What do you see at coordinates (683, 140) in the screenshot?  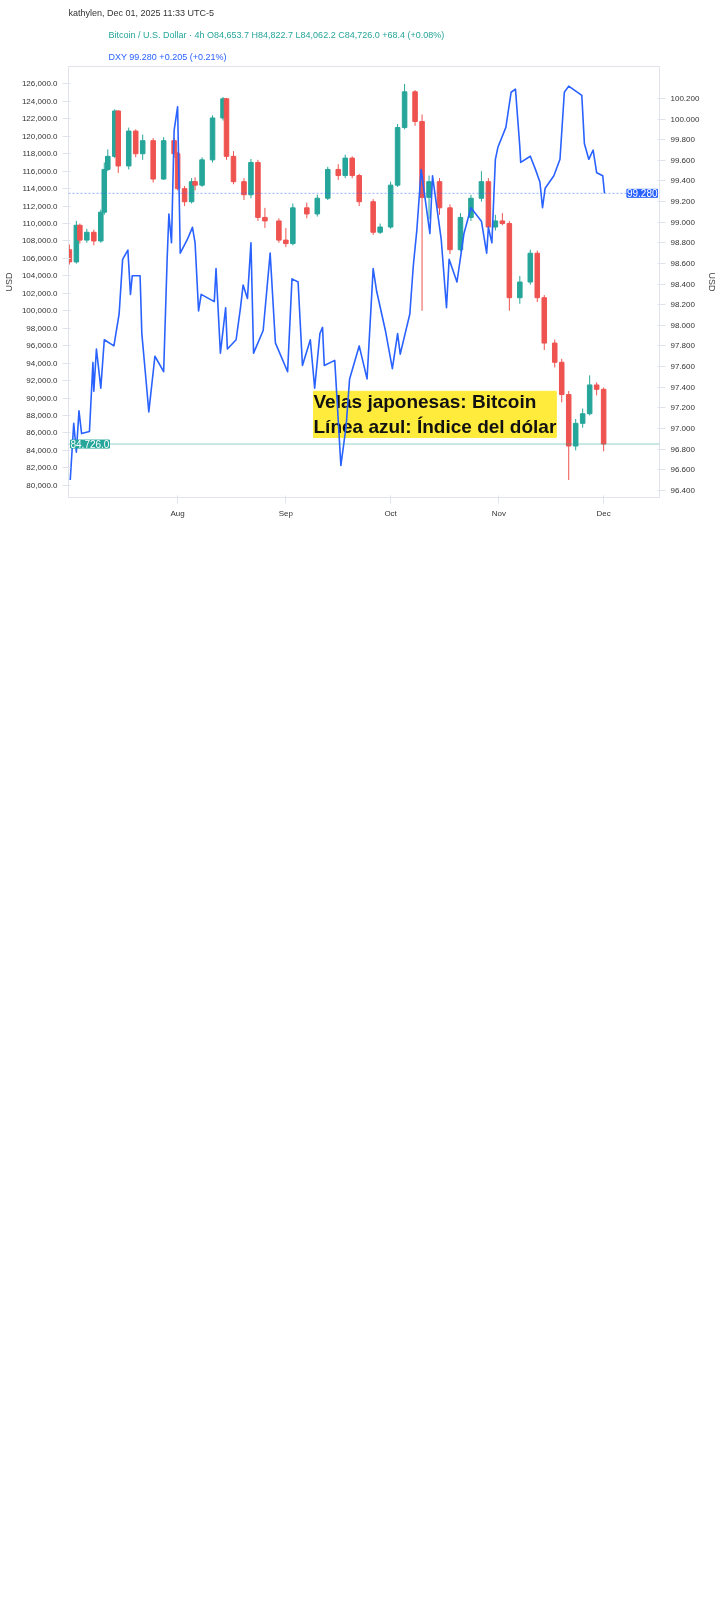 I see `y2-tick-label: 99.800` at bounding box center [683, 140].